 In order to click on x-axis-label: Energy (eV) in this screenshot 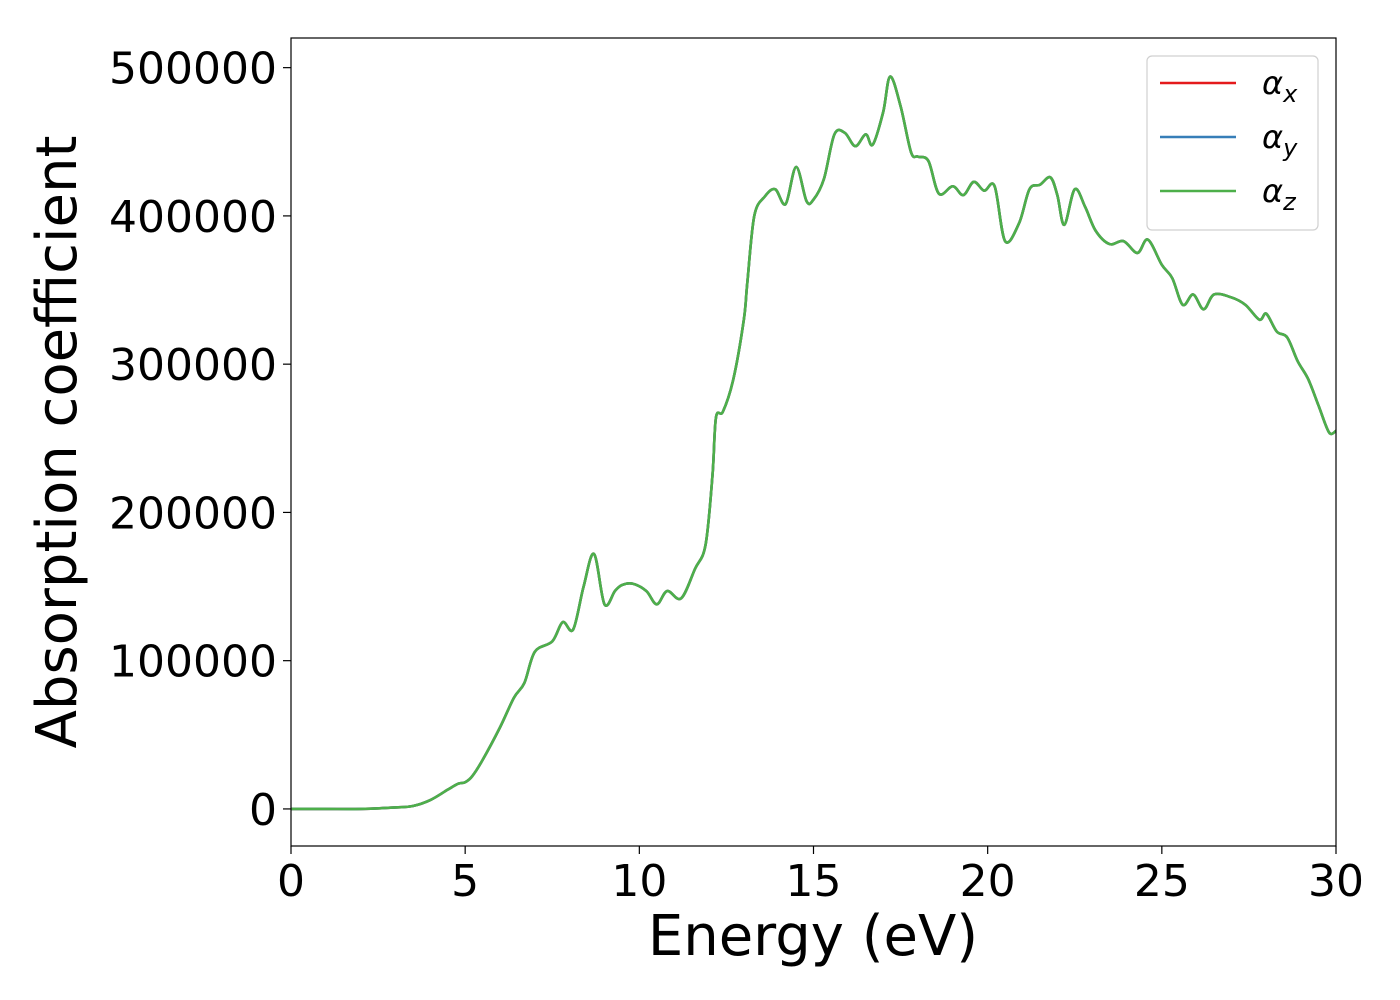, I will do `click(813, 936)`.